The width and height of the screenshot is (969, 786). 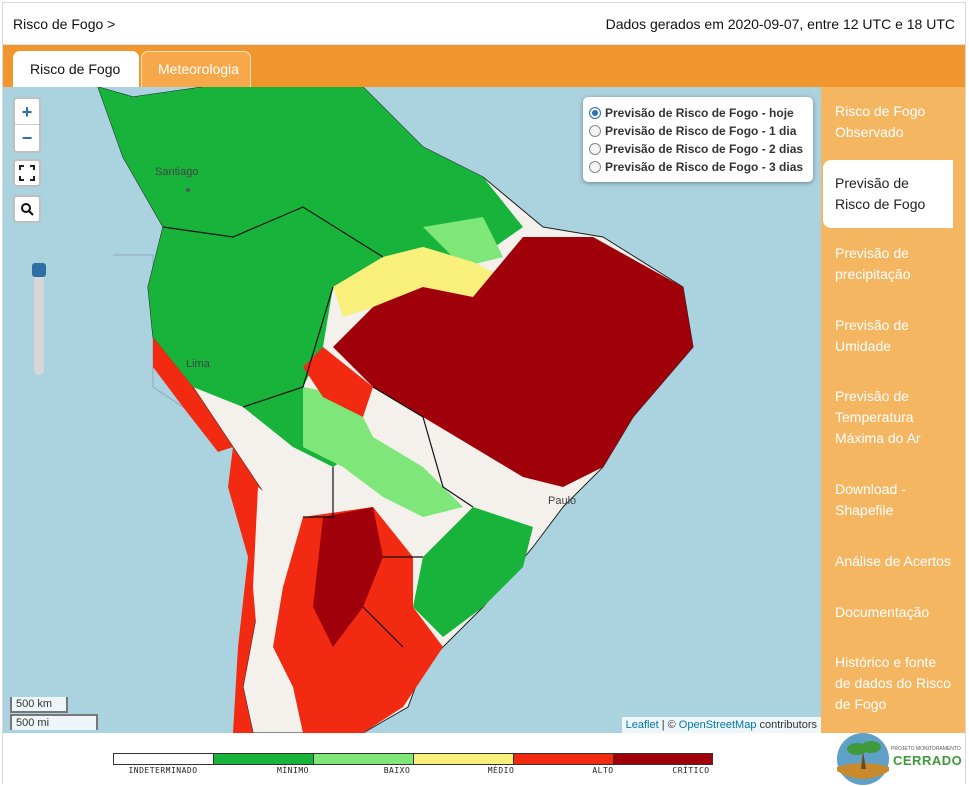 What do you see at coordinates (870, 499) in the screenshot?
I see `sidebar-item-download: Download - Shapefile` at bounding box center [870, 499].